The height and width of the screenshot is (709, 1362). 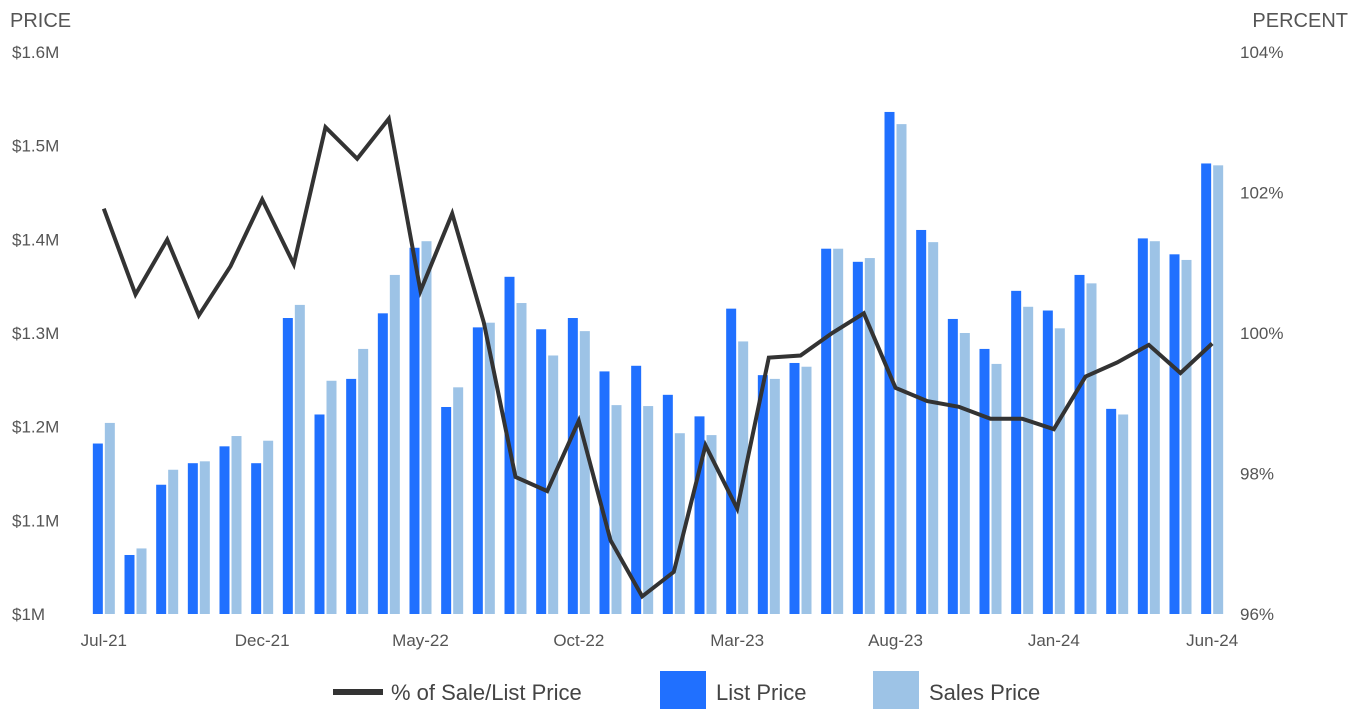 I want to click on y-left-tick-label: $1.4M, so click(x=35, y=239).